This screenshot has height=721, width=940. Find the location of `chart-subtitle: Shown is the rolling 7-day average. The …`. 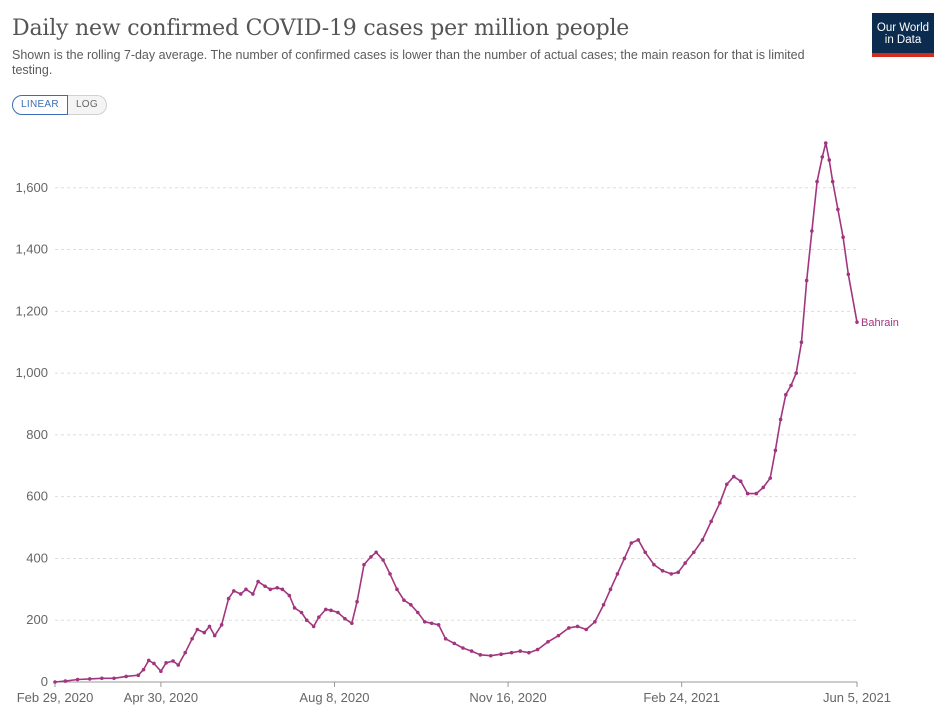

chart-subtitle: Shown is the rolling 7-day average. The … is located at coordinates (408, 62).